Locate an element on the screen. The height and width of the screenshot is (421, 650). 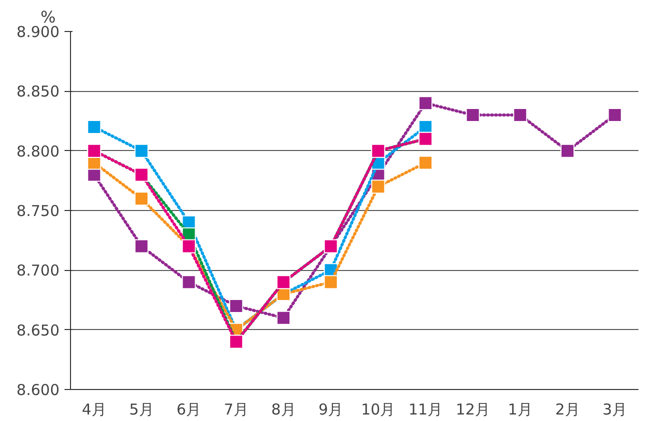
x-tick-label: 11月 is located at coordinates (425, 409).